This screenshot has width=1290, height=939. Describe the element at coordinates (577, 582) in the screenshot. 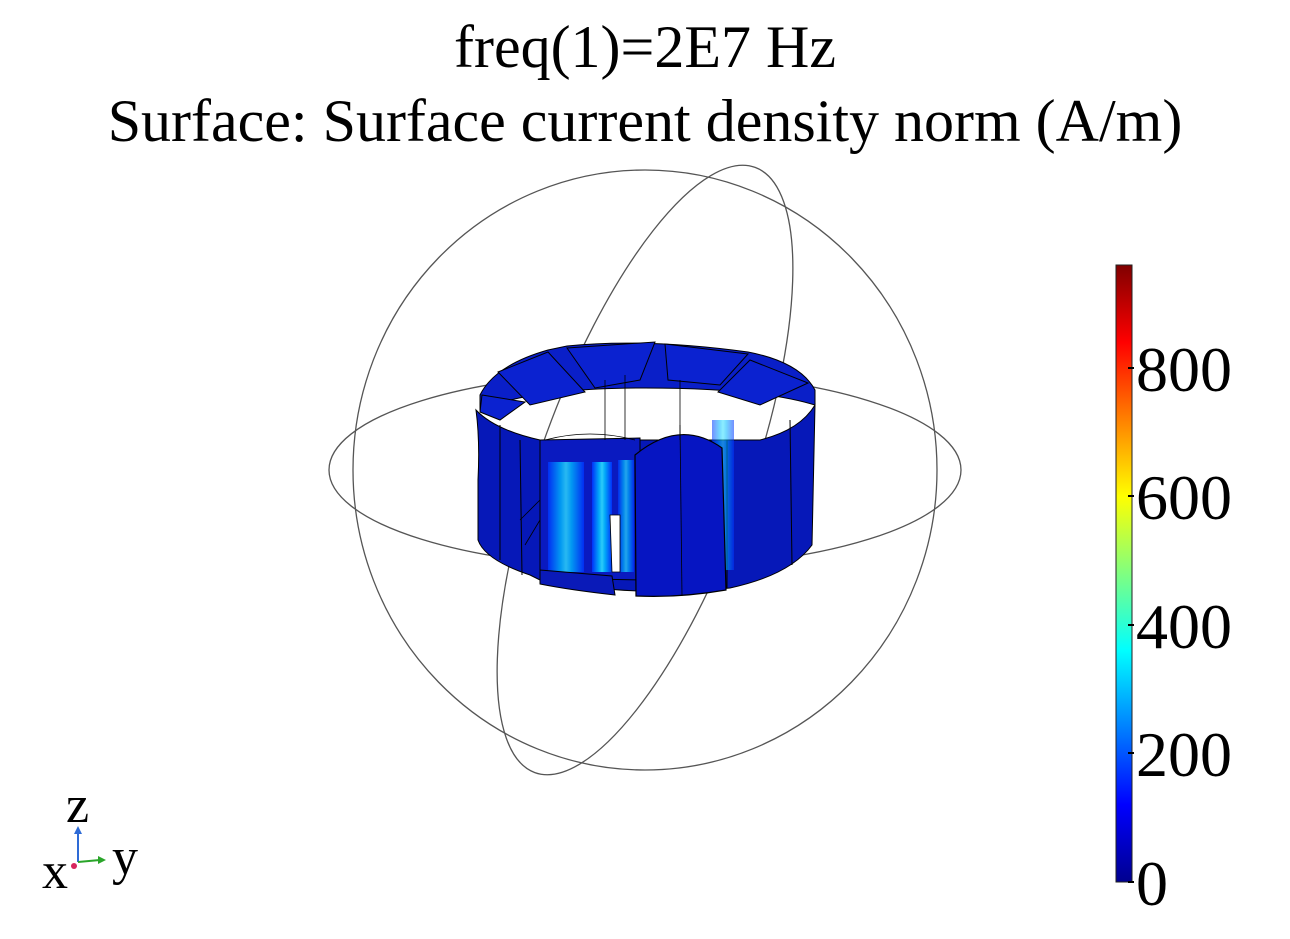

I see `bottom-segment-left` at that location.